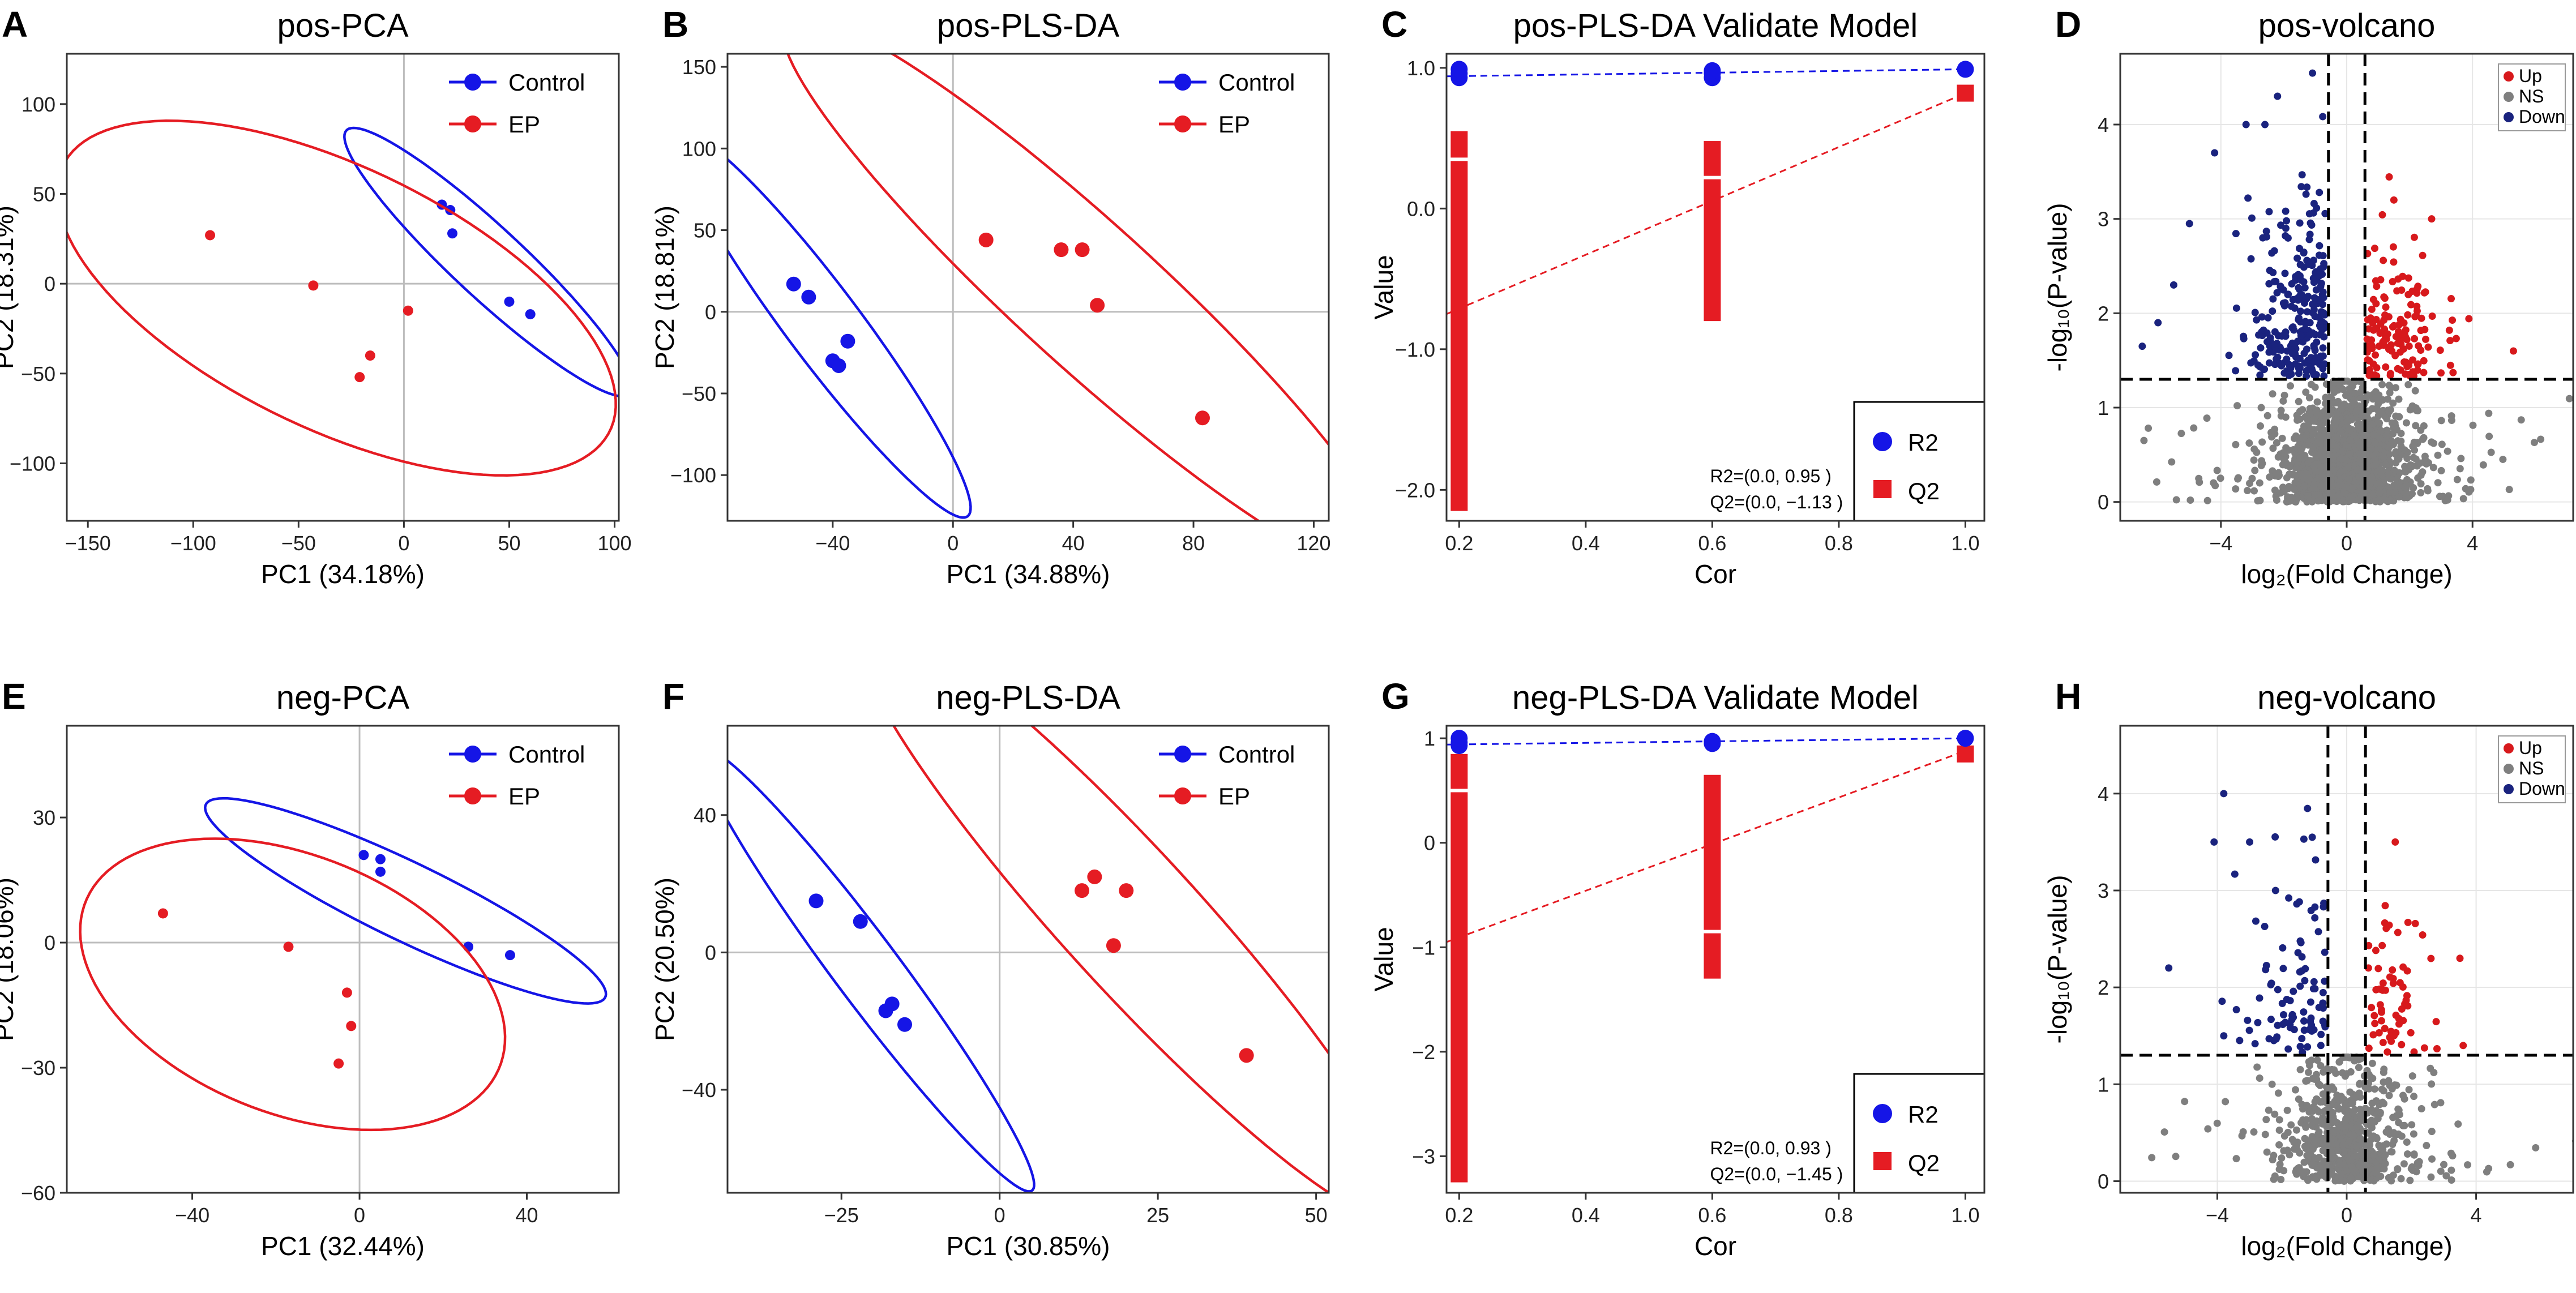 The width and height of the screenshot is (2576, 1293). Describe the element at coordinates (1776, 502) in the screenshot. I see `q2-fit-label: Q2=(0.0, −1.13 )` at that location.